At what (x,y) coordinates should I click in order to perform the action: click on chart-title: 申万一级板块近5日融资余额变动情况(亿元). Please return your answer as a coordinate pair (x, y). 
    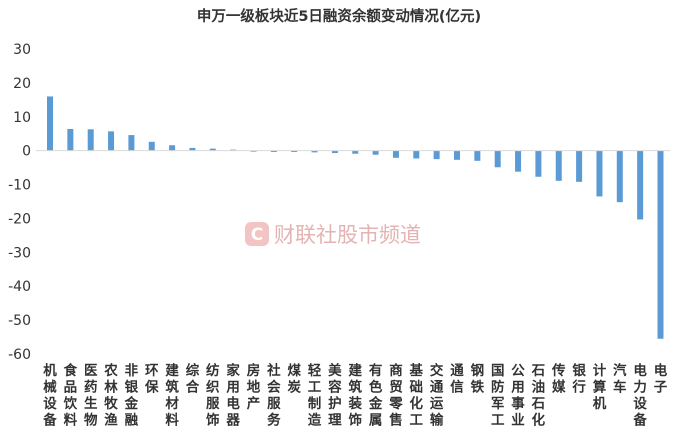
    Looking at the image, I should click on (339, 16).